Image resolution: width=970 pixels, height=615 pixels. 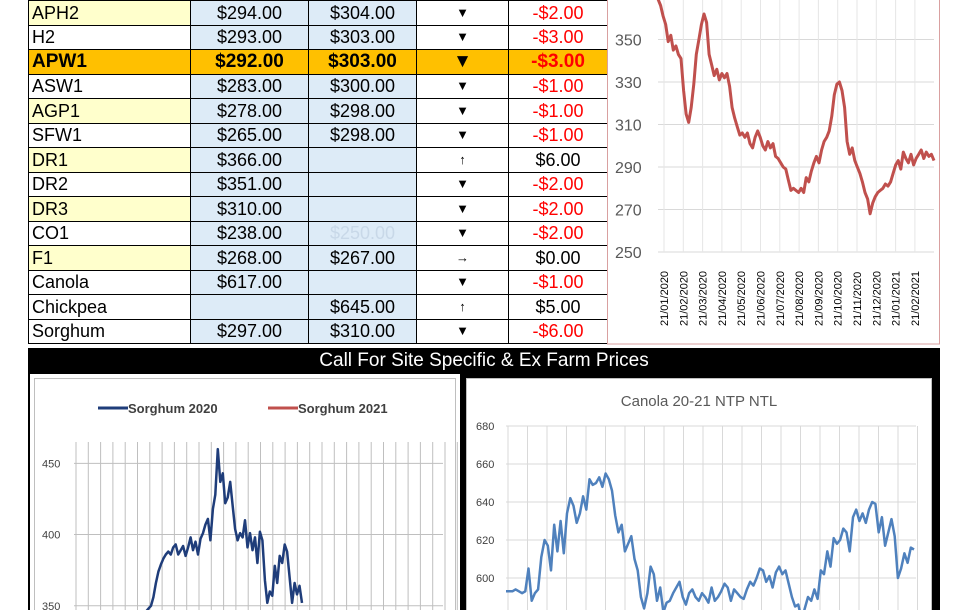 I want to click on x-tick-label: 21/01/2021, so click(x=897, y=298).